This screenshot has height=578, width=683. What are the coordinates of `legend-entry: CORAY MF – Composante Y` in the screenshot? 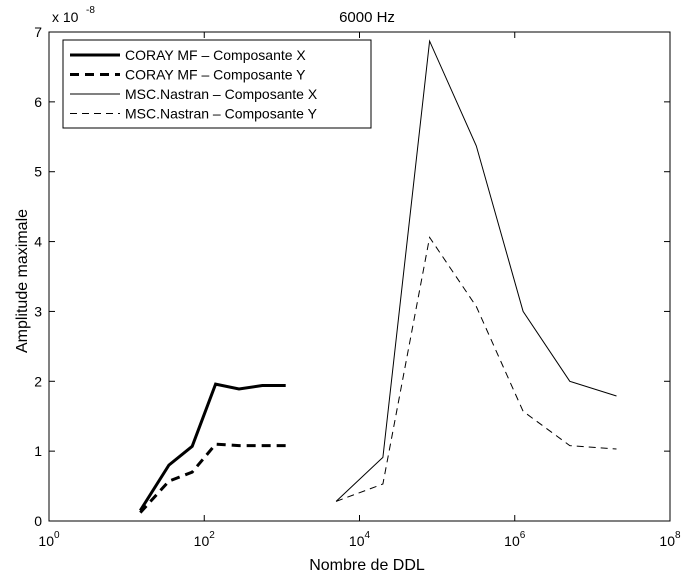 It's located at (215, 75).